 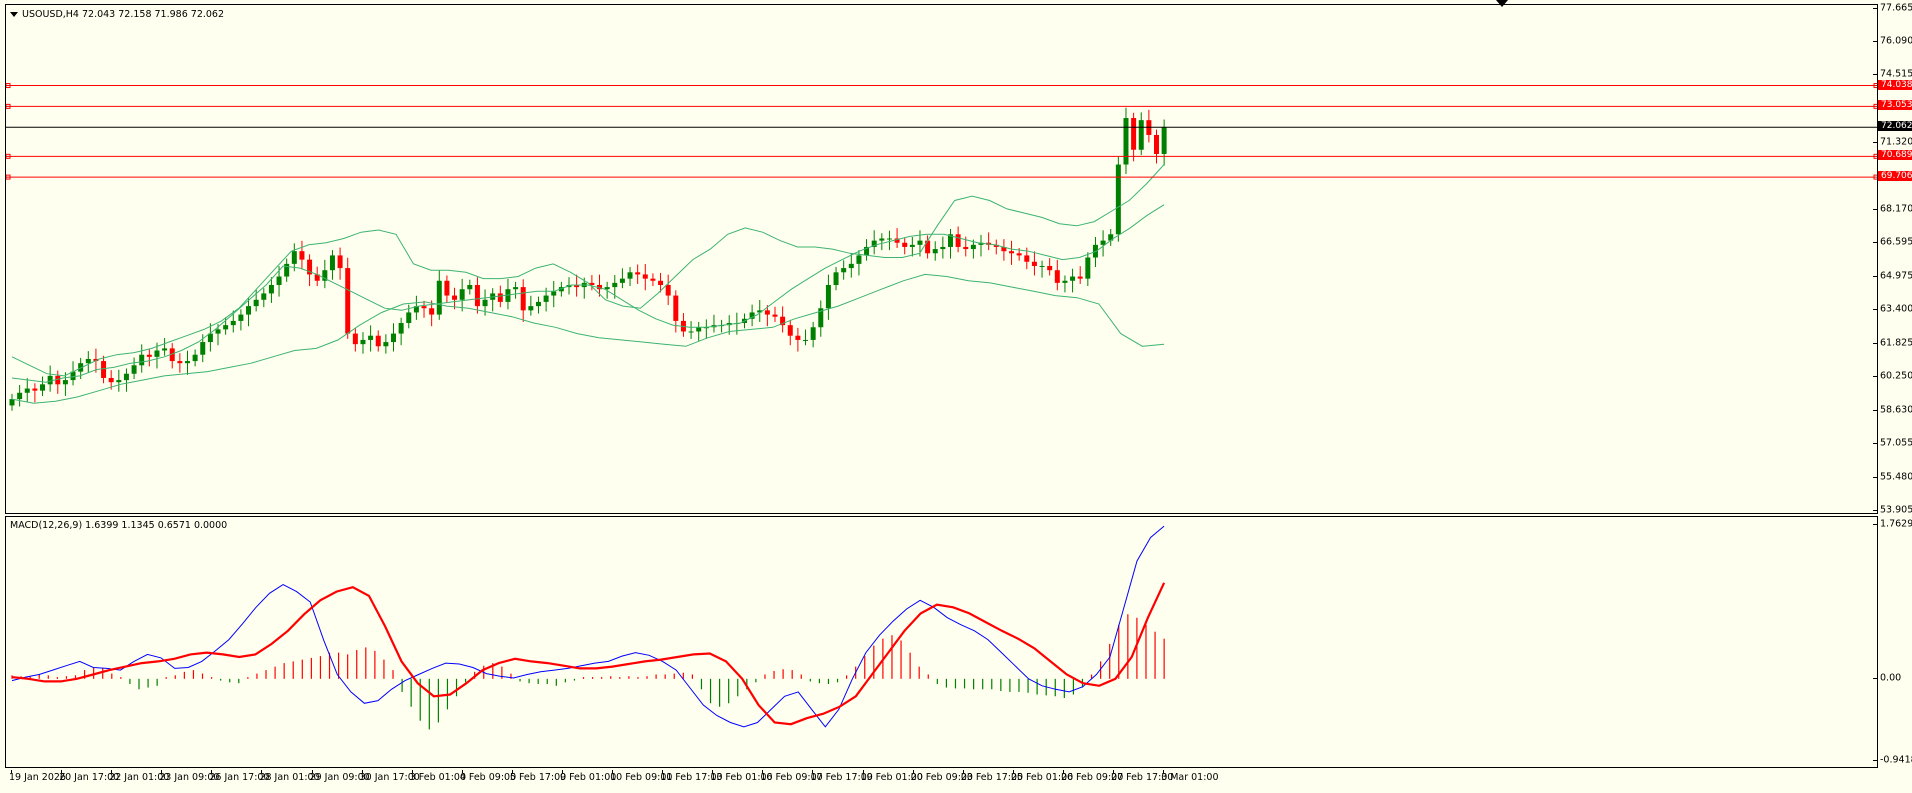 What do you see at coordinates (37, 777) in the screenshot?
I see `time-label: 19 Jan 2026` at bounding box center [37, 777].